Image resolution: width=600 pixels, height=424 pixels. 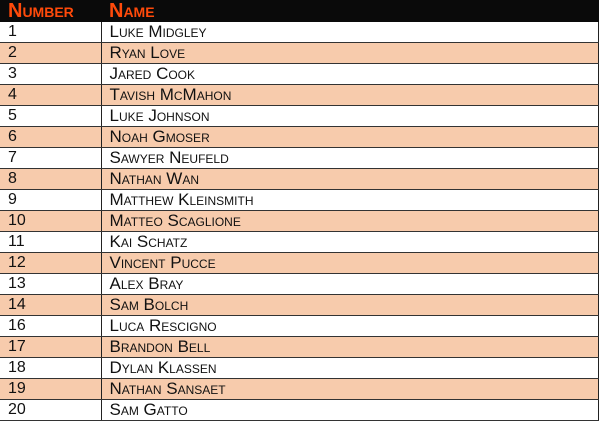 I want to click on table-row: 4 Tavish McMahon, so click(x=299, y=95).